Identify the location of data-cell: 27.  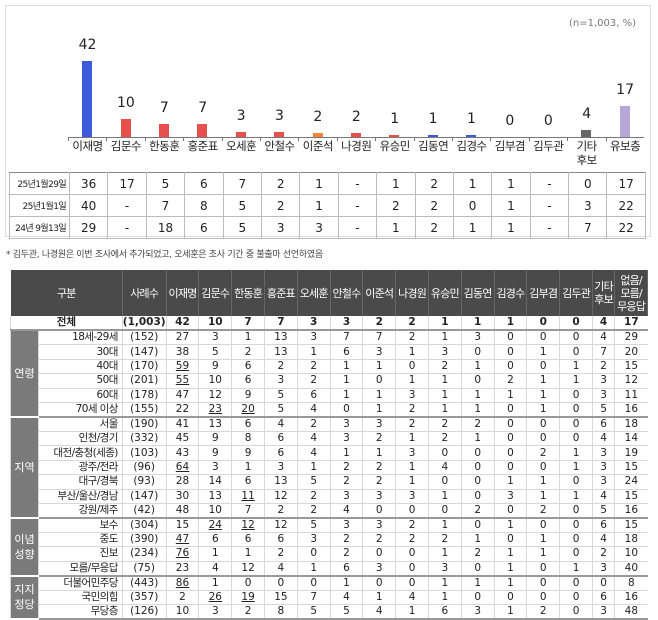
(182, 338).